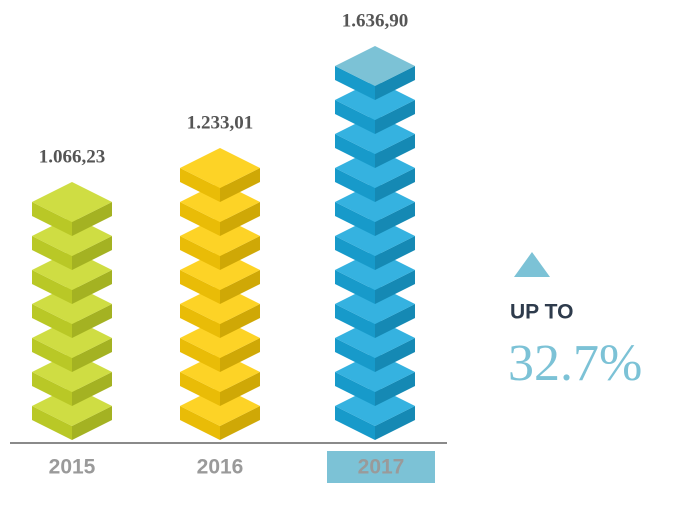  I want to click on cube-top-light, so click(220, 168).